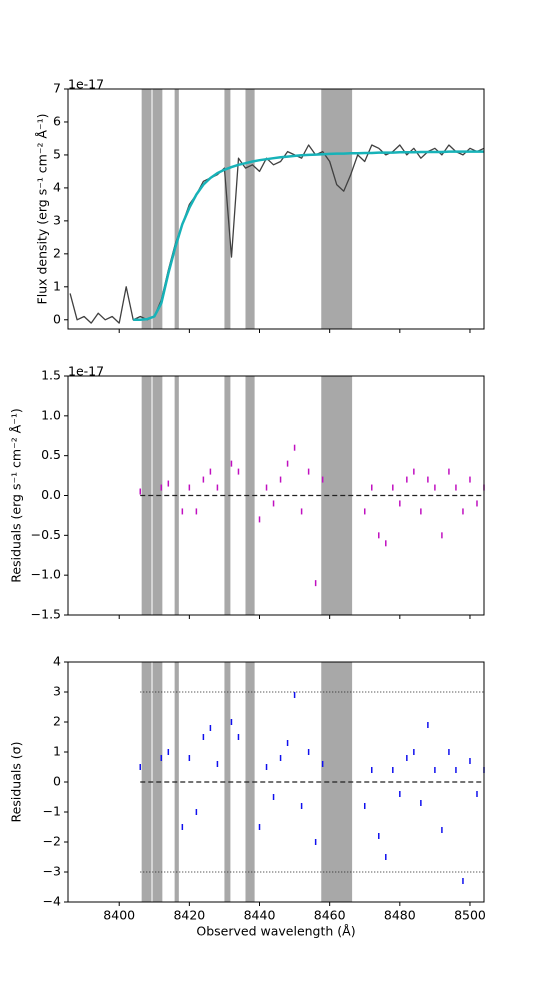 Image resolution: width=538 pixels, height=1001 pixels. What do you see at coordinates (470, 915) in the screenshot?
I see `x-tick-label: 8500` at bounding box center [470, 915].